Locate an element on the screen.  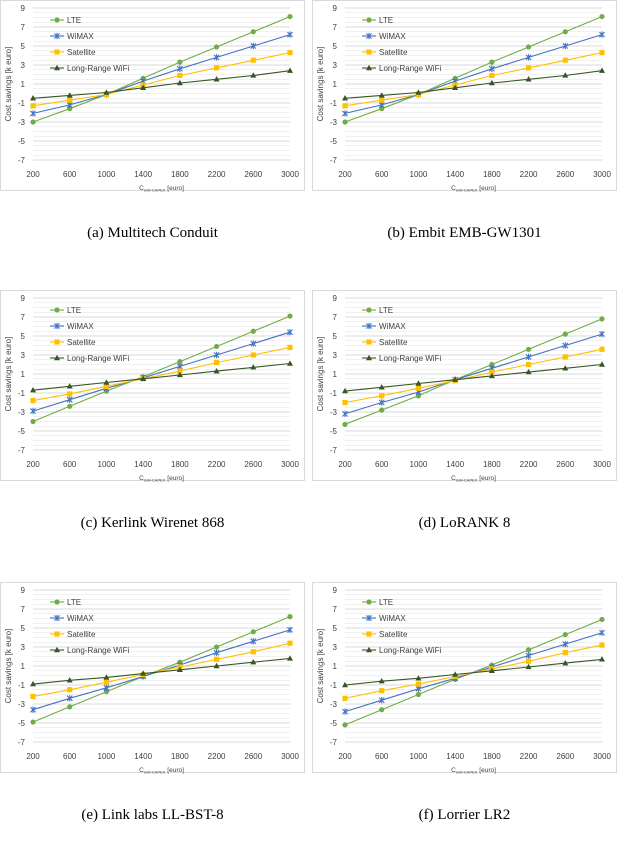
legend-label-wimax: WiMAX is located at coordinates (80, 326).